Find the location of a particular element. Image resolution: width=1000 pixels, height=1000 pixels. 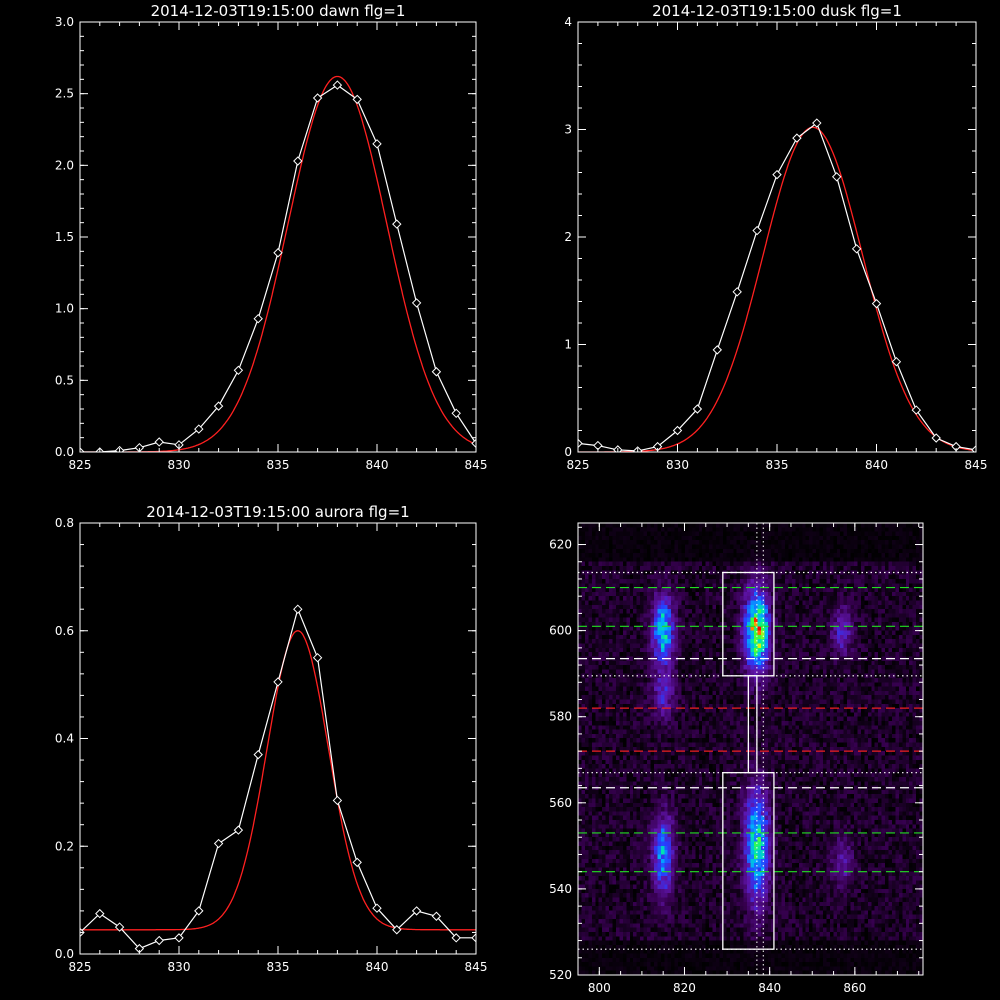

y-tick-label: 1 is located at coordinates (568, 345).